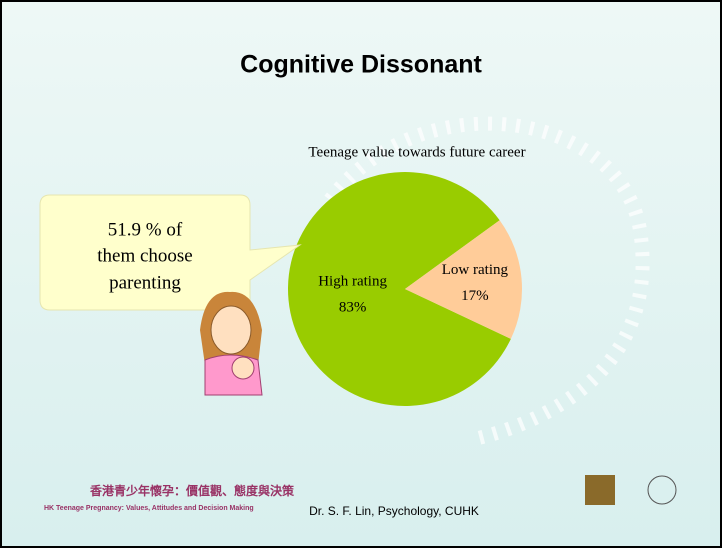  I want to click on footer: Dr. S. F. Lin, Psychology, CUHK, so click(394, 511).